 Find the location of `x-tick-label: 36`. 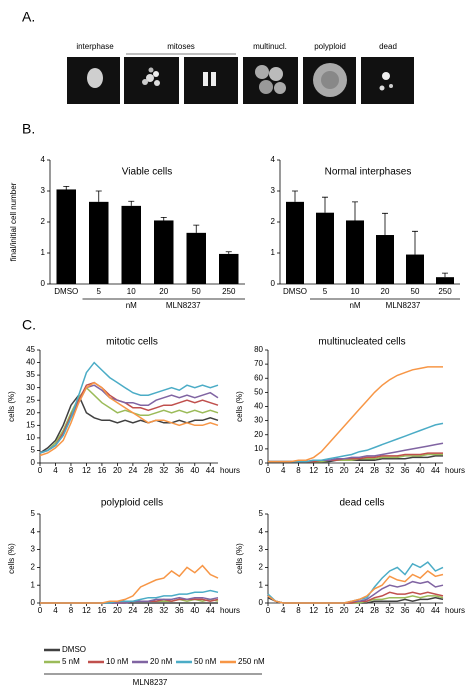

x-tick-label: 36 is located at coordinates (179, 470).